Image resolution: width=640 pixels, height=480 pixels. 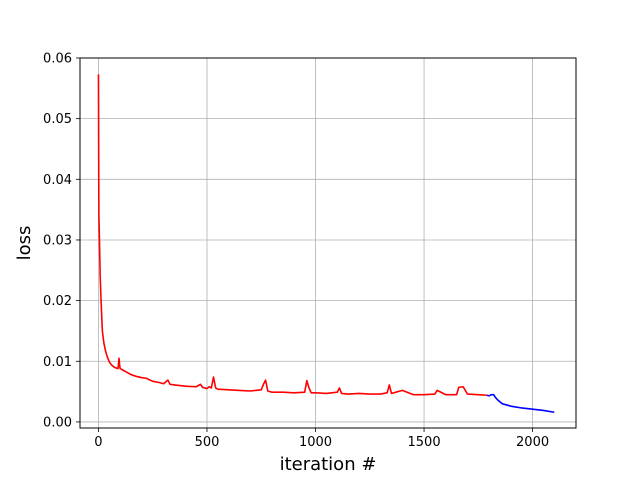 What do you see at coordinates (57, 59) in the screenshot?
I see `y-tick-label: 0.06` at bounding box center [57, 59].